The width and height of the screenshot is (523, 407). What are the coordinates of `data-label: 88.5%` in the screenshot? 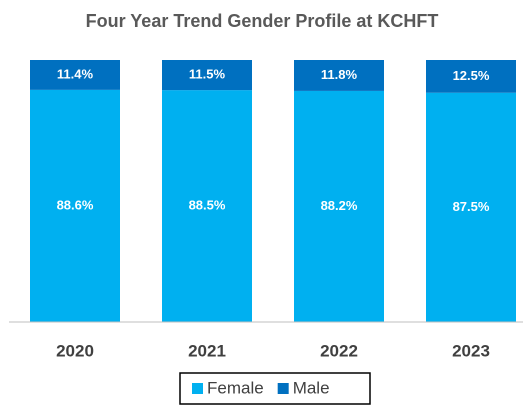 It's located at (207, 205).